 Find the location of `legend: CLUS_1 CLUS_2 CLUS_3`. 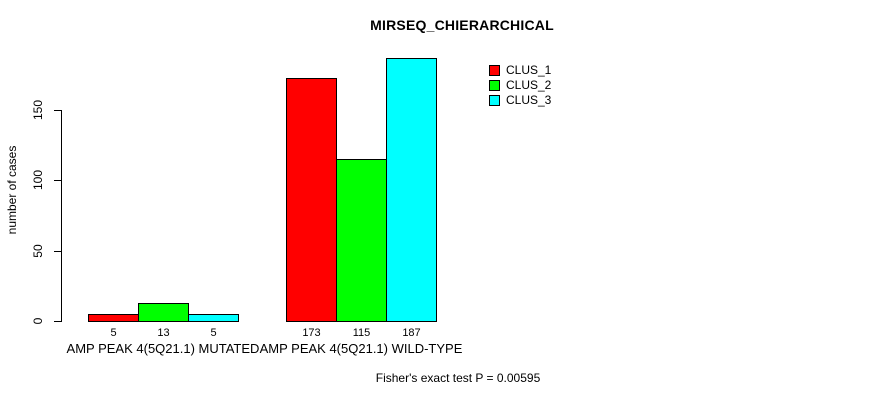

legend: CLUS_1 CLUS_2 CLUS_3 is located at coordinates (520, 86).